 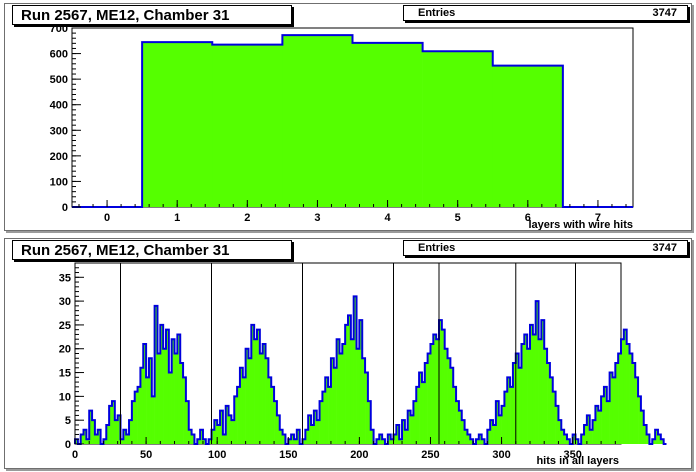 What do you see at coordinates (501, 455) in the screenshot?
I see `x-tick-label: 300` at bounding box center [501, 455].